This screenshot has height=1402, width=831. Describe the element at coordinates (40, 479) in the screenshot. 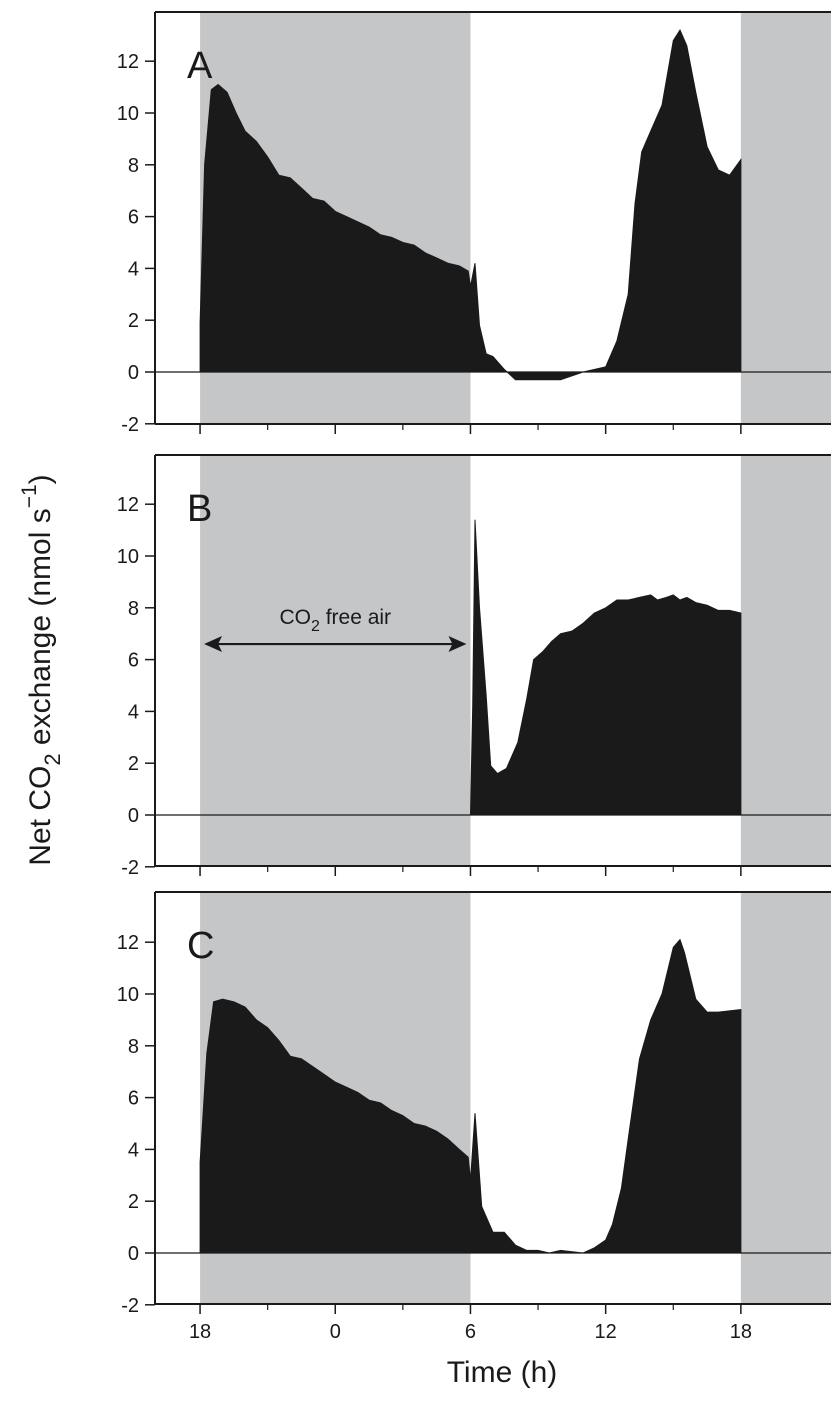

I see `y-axis-title-suffix: )` at that location.